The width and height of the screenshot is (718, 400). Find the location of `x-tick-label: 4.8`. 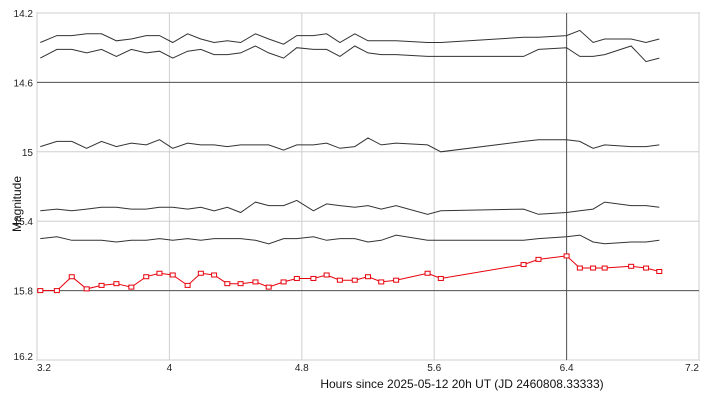

x-tick-label: 4.8 is located at coordinates (302, 368).